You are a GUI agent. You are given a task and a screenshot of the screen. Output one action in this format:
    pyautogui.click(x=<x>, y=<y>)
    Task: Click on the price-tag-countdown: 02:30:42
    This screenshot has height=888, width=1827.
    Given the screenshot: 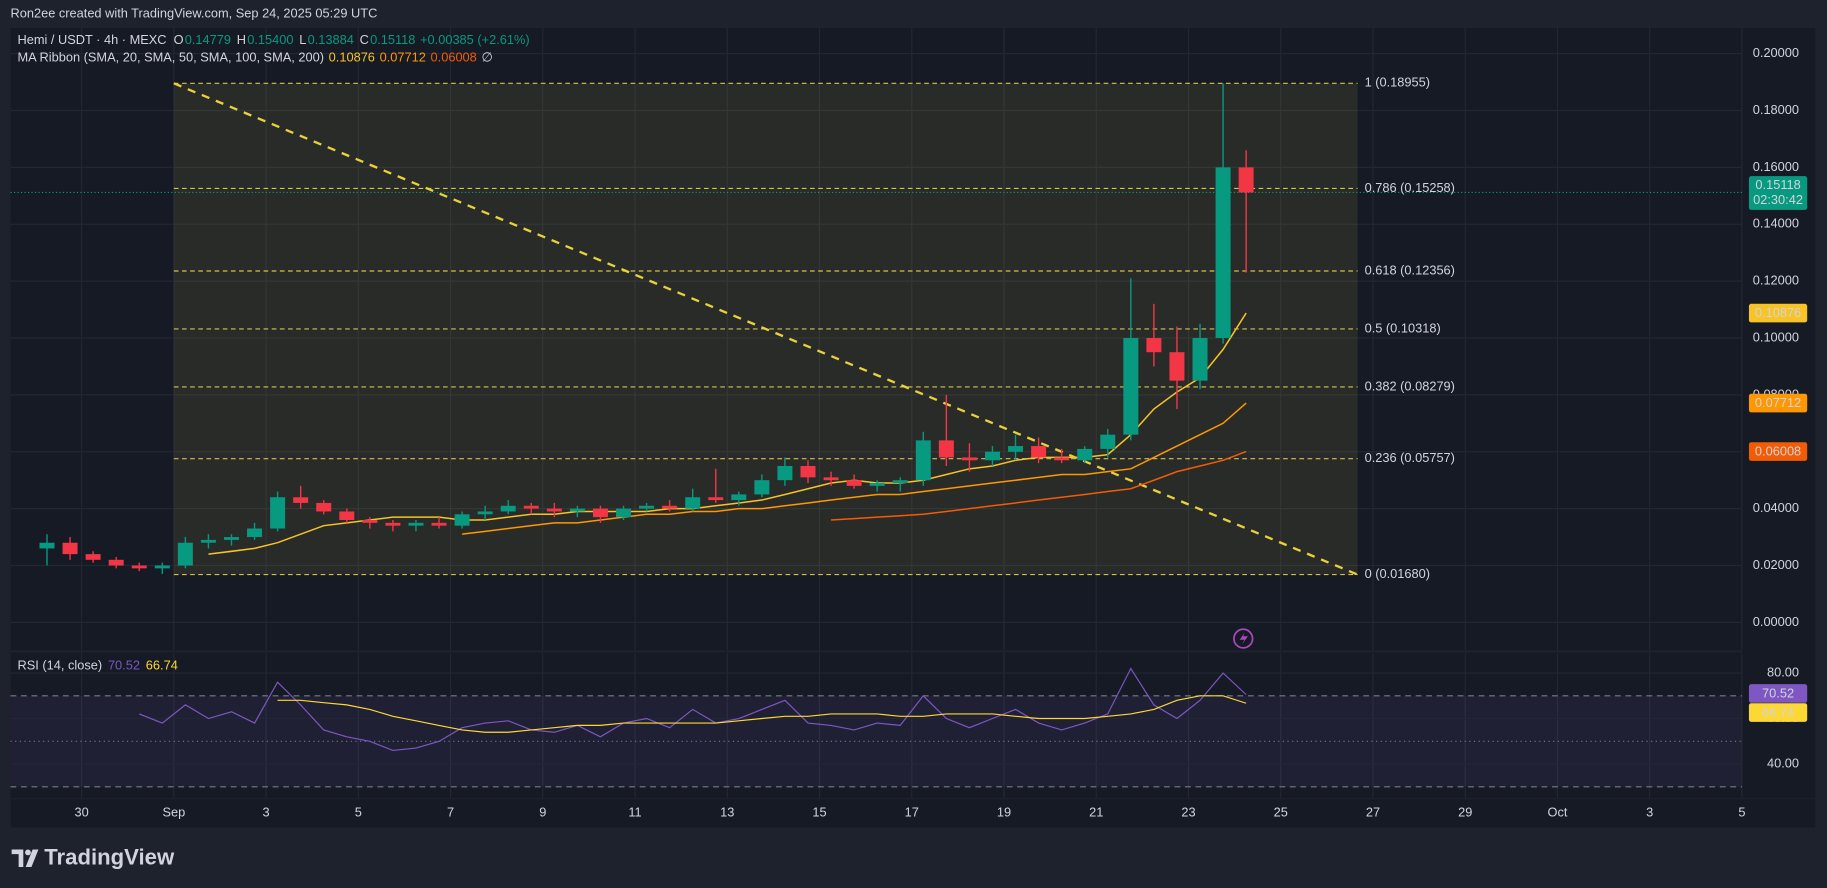 What is the action you would take?
    pyautogui.click(x=1778, y=199)
    